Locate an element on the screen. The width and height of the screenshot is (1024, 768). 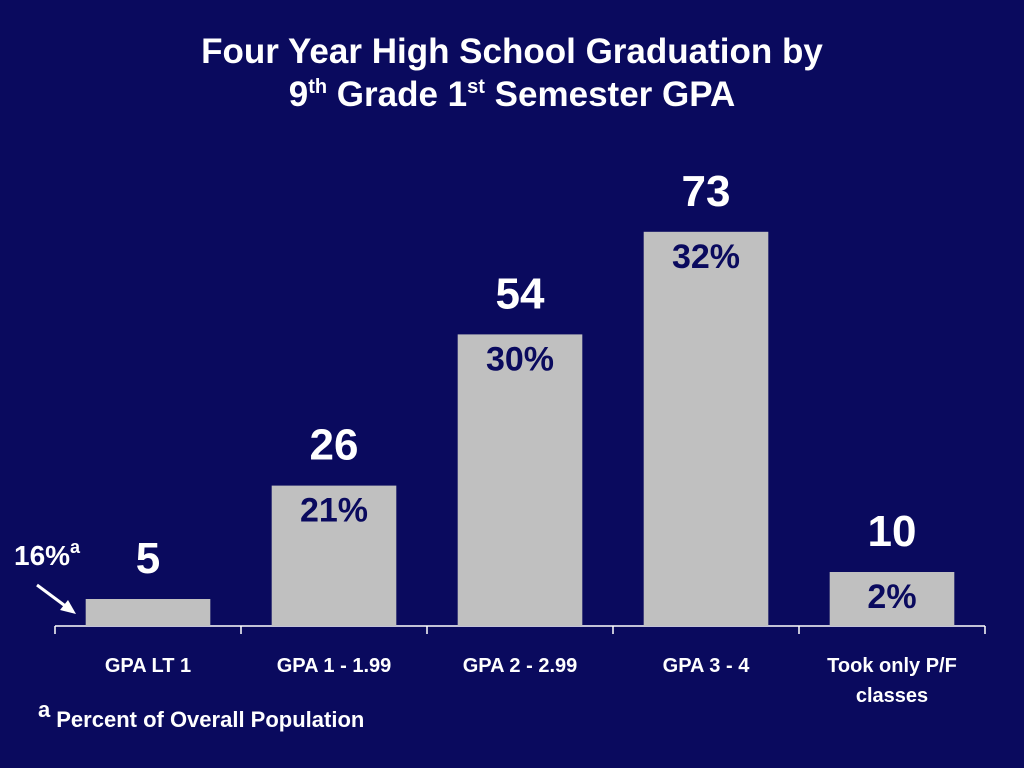
bar-value-label: 10 is located at coordinates (892, 531).